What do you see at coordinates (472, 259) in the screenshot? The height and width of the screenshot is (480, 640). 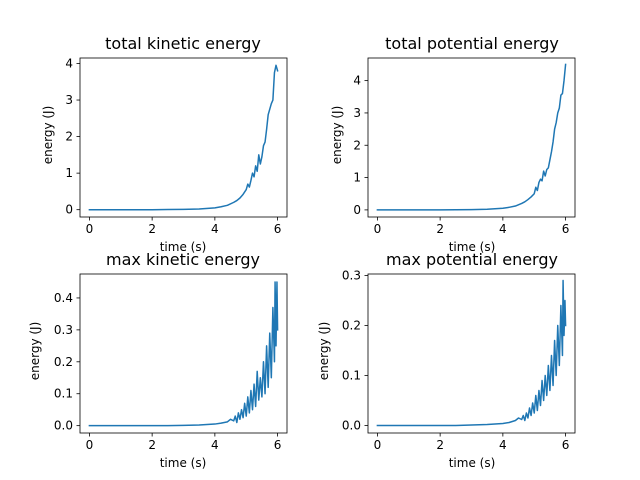 I see `panel-title: max potential energy` at bounding box center [472, 259].